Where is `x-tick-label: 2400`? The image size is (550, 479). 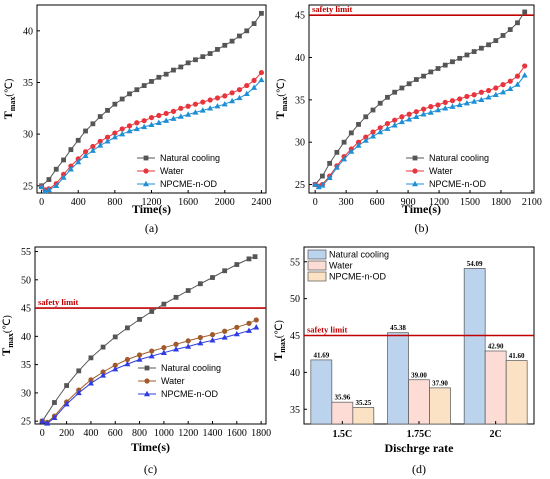 x-tick-label: 2400 is located at coordinates (261, 202).